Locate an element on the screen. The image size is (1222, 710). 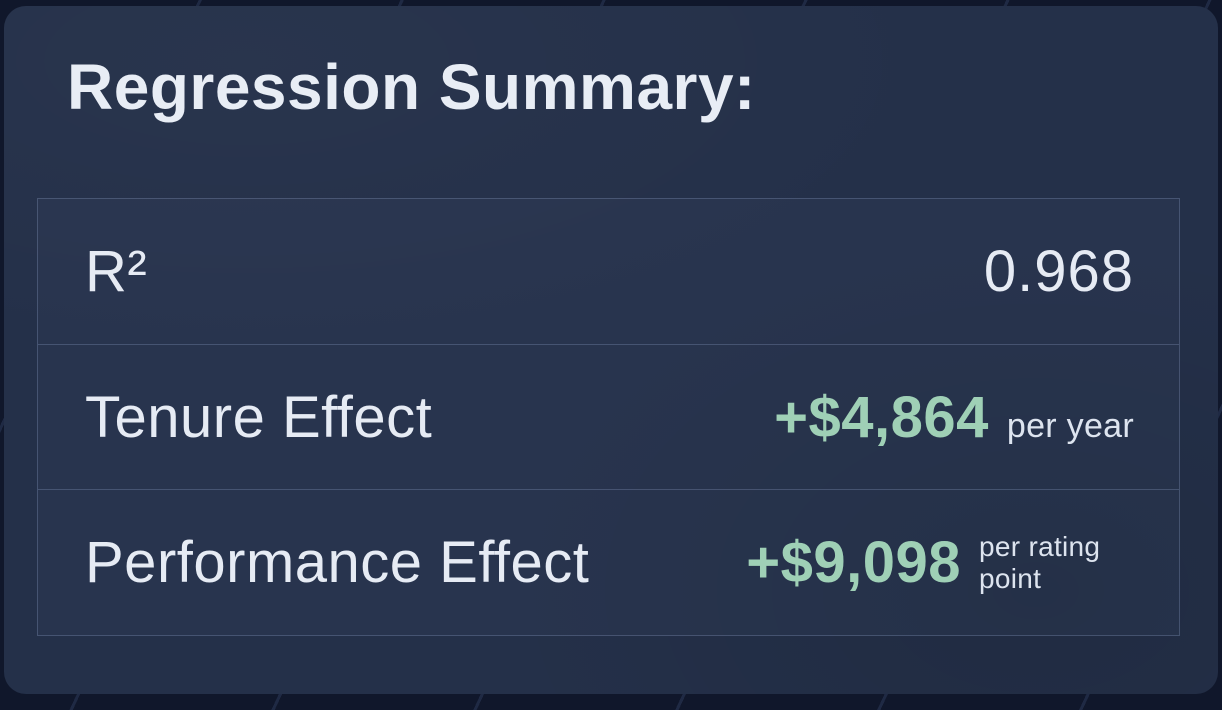
row-unit-performance-effect: per rating point is located at coordinates (1040, 562).